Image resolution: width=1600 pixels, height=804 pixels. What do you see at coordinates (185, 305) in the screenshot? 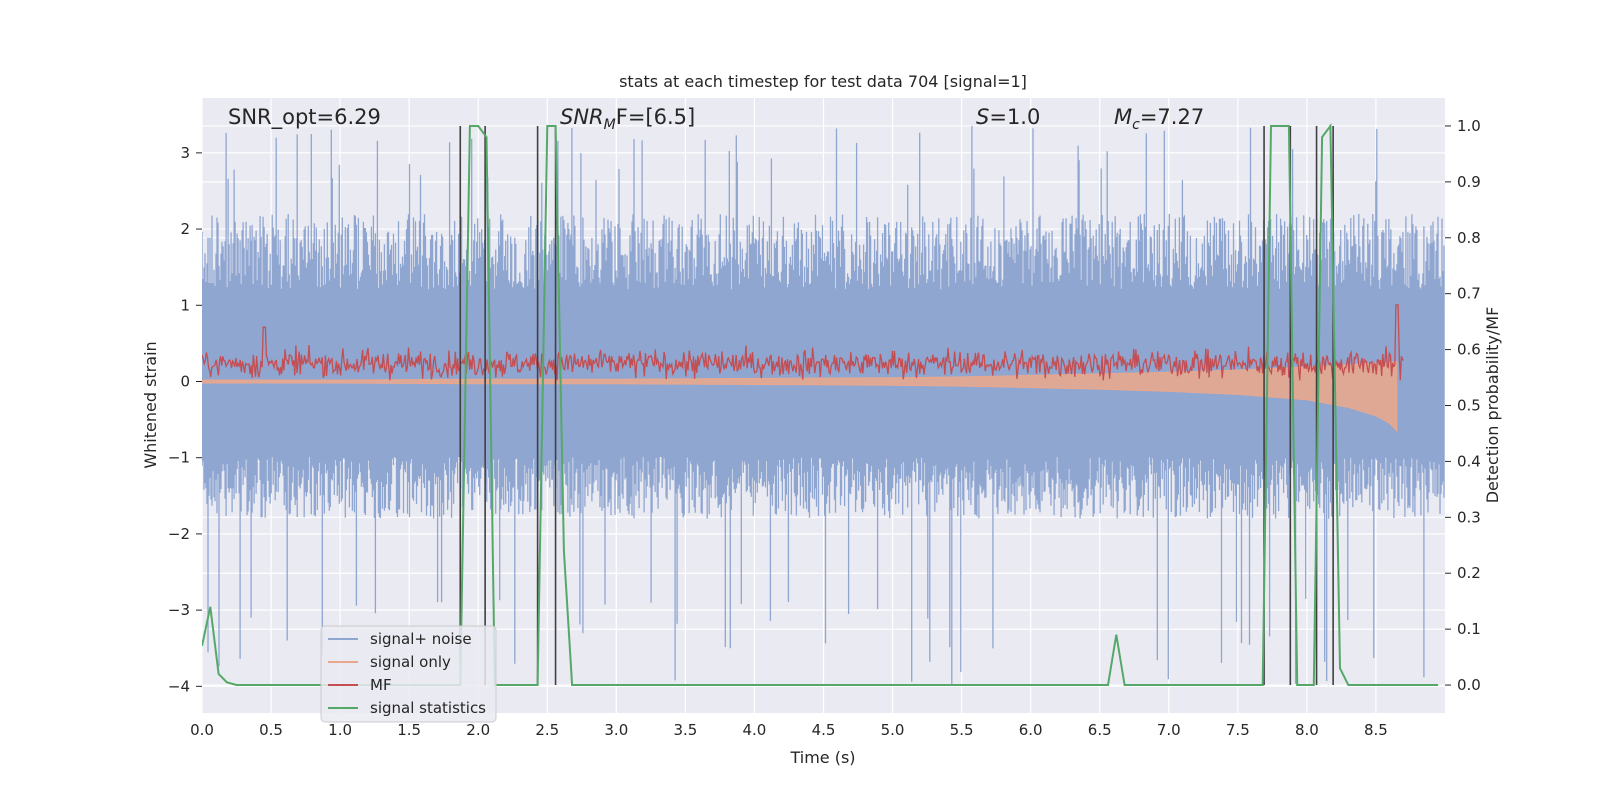
I see `y-left-tick-label: 1` at bounding box center [185, 305].